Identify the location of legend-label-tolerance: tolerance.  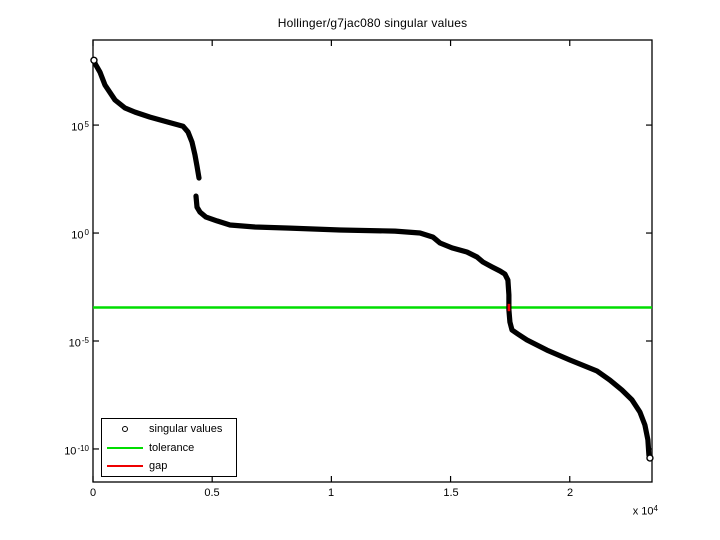
(172, 447).